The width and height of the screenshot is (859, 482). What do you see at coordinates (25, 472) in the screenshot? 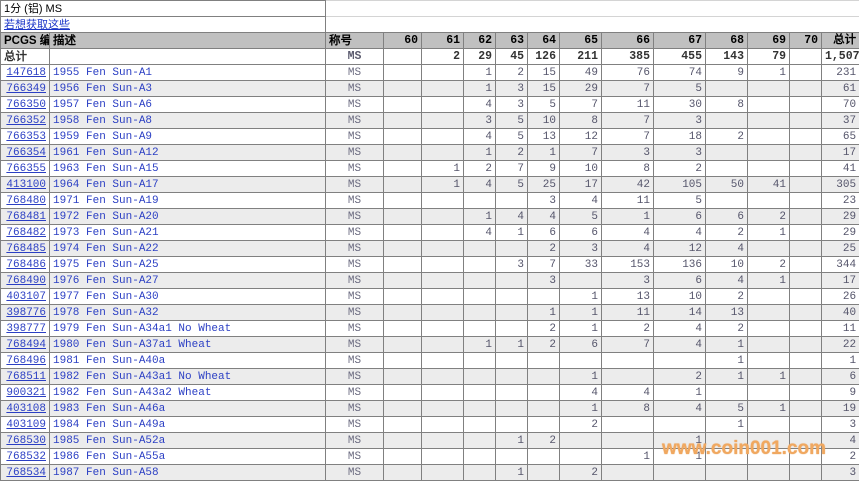
I see `cell-pcgs-number: 768534` at bounding box center [25, 472].